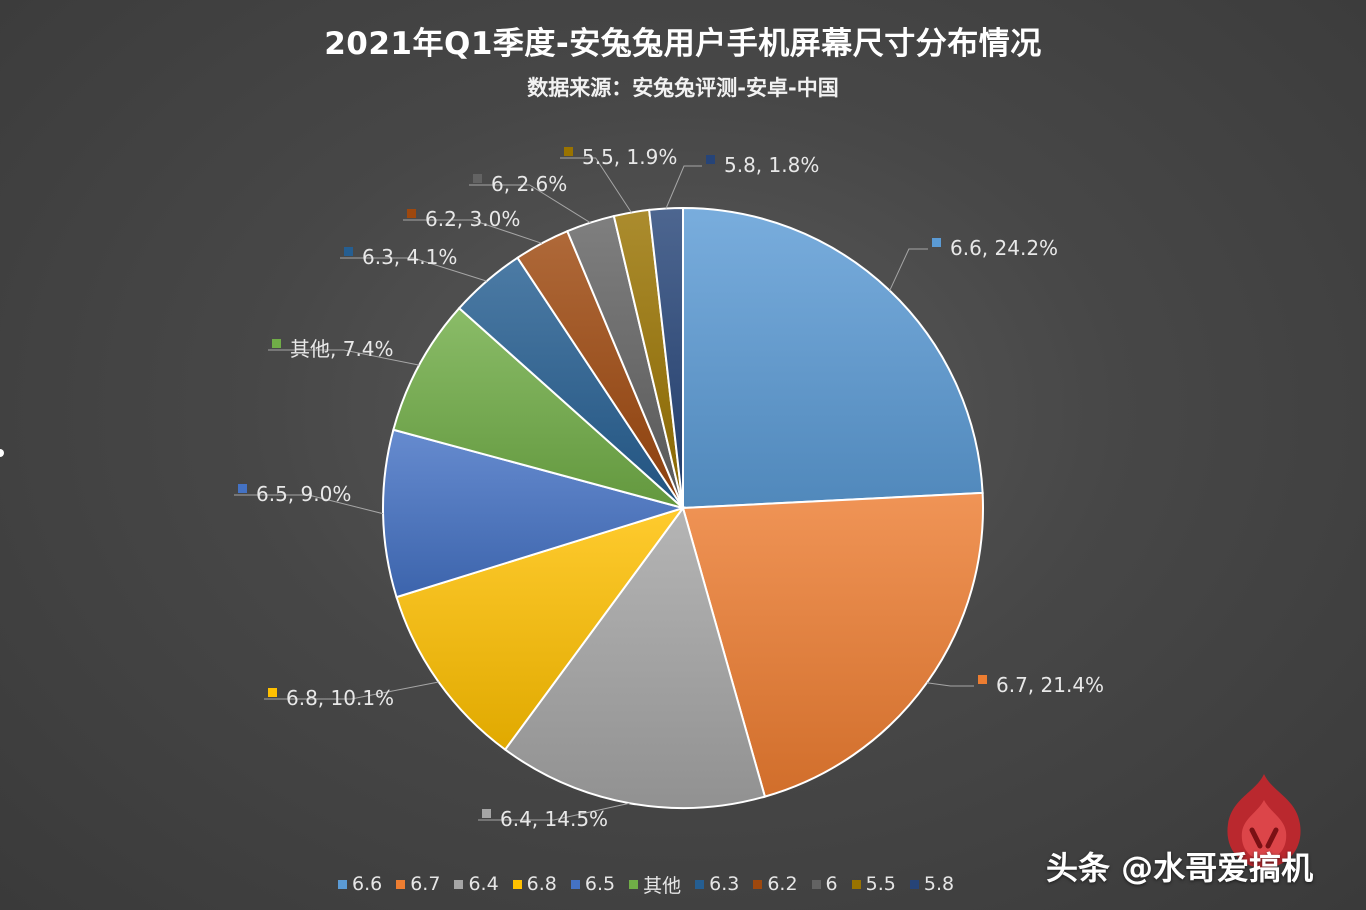 The height and width of the screenshot is (910, 1366). I want to click on data-label-其他: 其他, 7.4%, so click(342, 349).